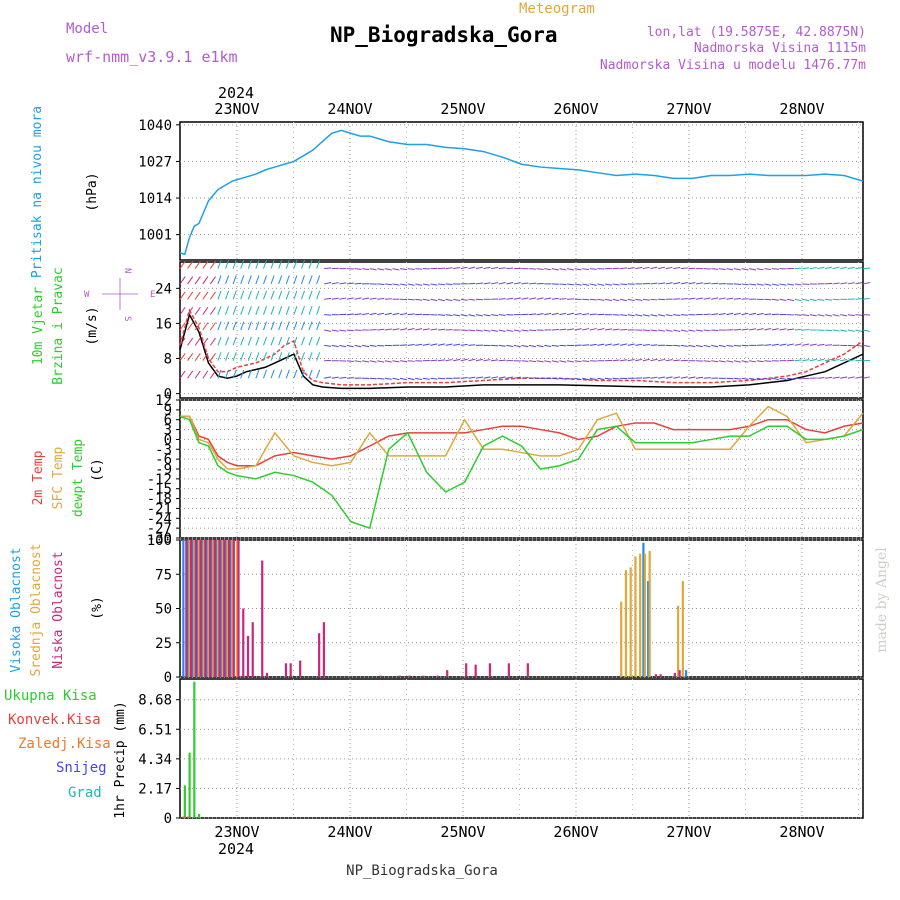 This screenshot has height=900, width=900. What do you see at coordinates (54, 720) in the screenshot?
I see `legend-convective-rain: Konvek.Kisa` at bounding box center [54, 720].